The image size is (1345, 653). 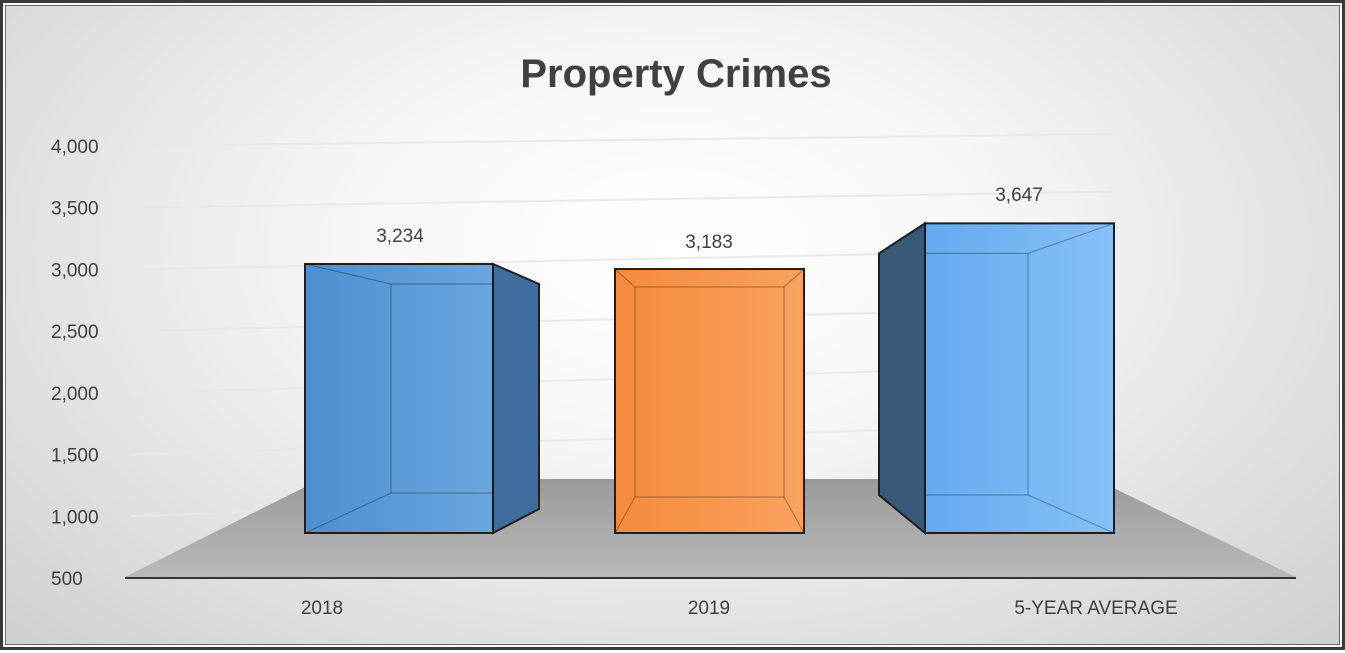 What do you see at coordinates (75, 363) in the screenshot?
I see `y-axis-ticks: 500 1,000 1,500 2,000 2,500 3,000 3,500 4,000` at bounding box center [75, 363].